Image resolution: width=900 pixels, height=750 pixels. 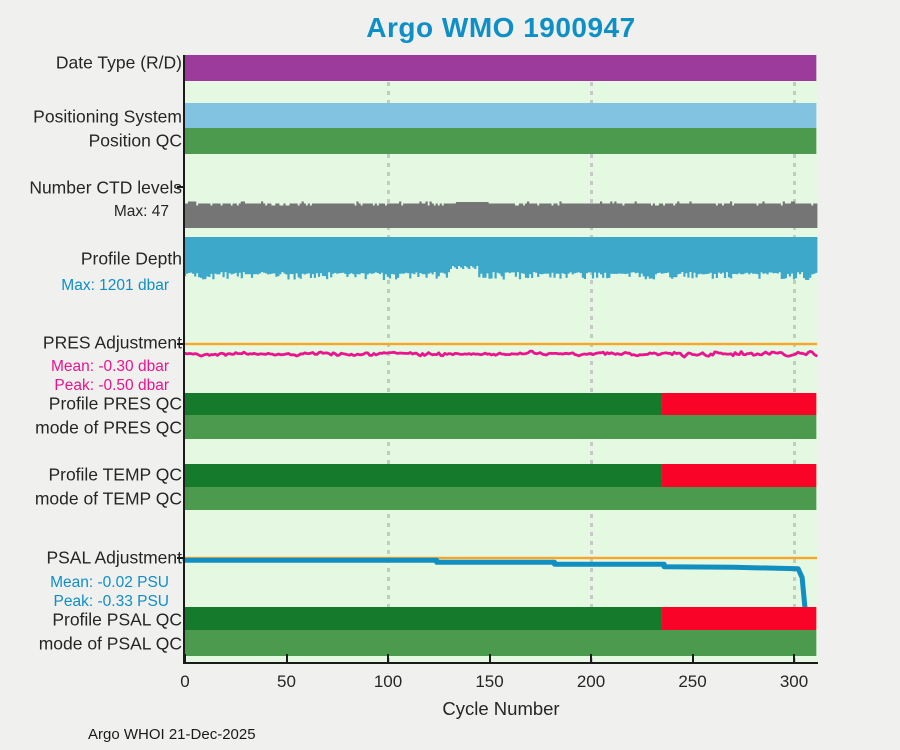 I want to click on x-tick-label-50: 50, so click(x=286, y=681).